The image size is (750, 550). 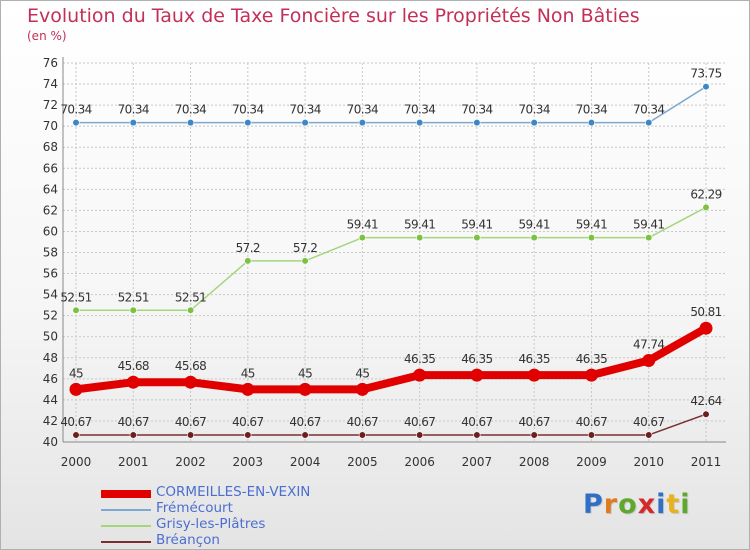 I want to click on data-label: 50.81, so click(x=705, y=312).